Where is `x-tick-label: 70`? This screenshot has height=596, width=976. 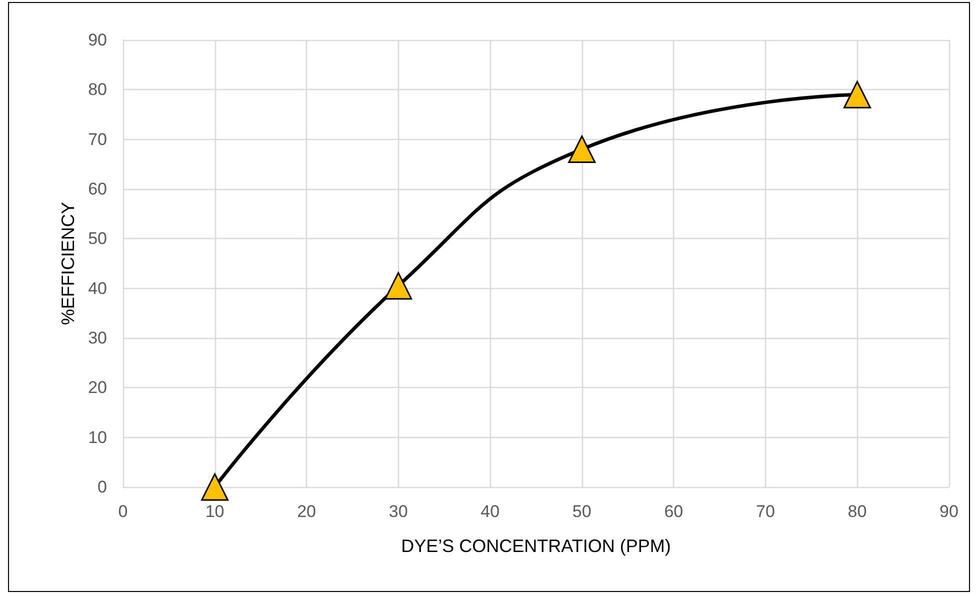 x-tick-label: 70 is located at coordinates (765, 511).